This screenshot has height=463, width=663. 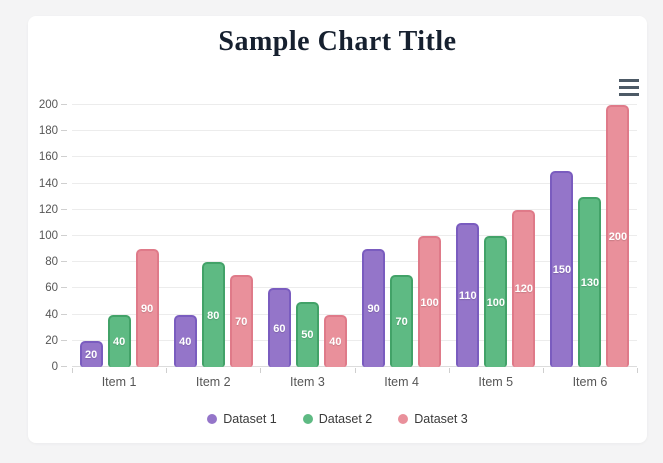 I want to click on bar-value-label: 150, so click(x=562, y=269).